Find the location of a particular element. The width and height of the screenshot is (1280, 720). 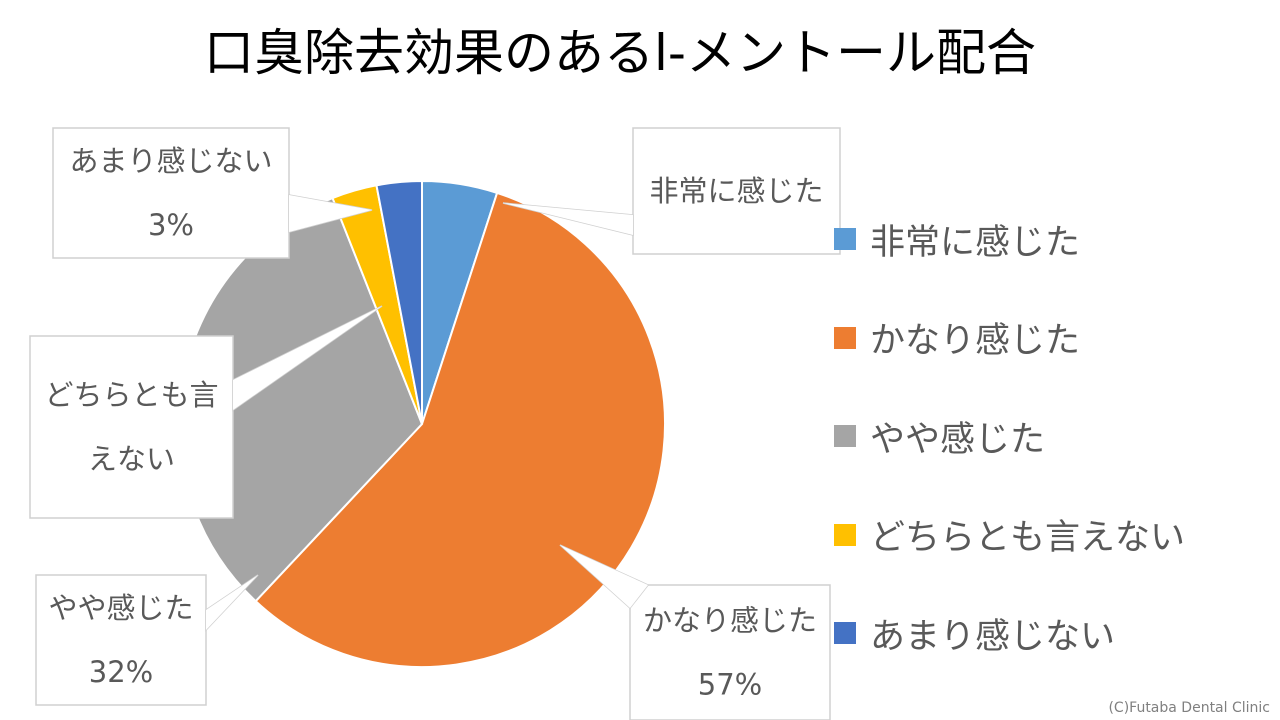

data-label-2-line-0: やや感じた is located at coordinates (120, 608).